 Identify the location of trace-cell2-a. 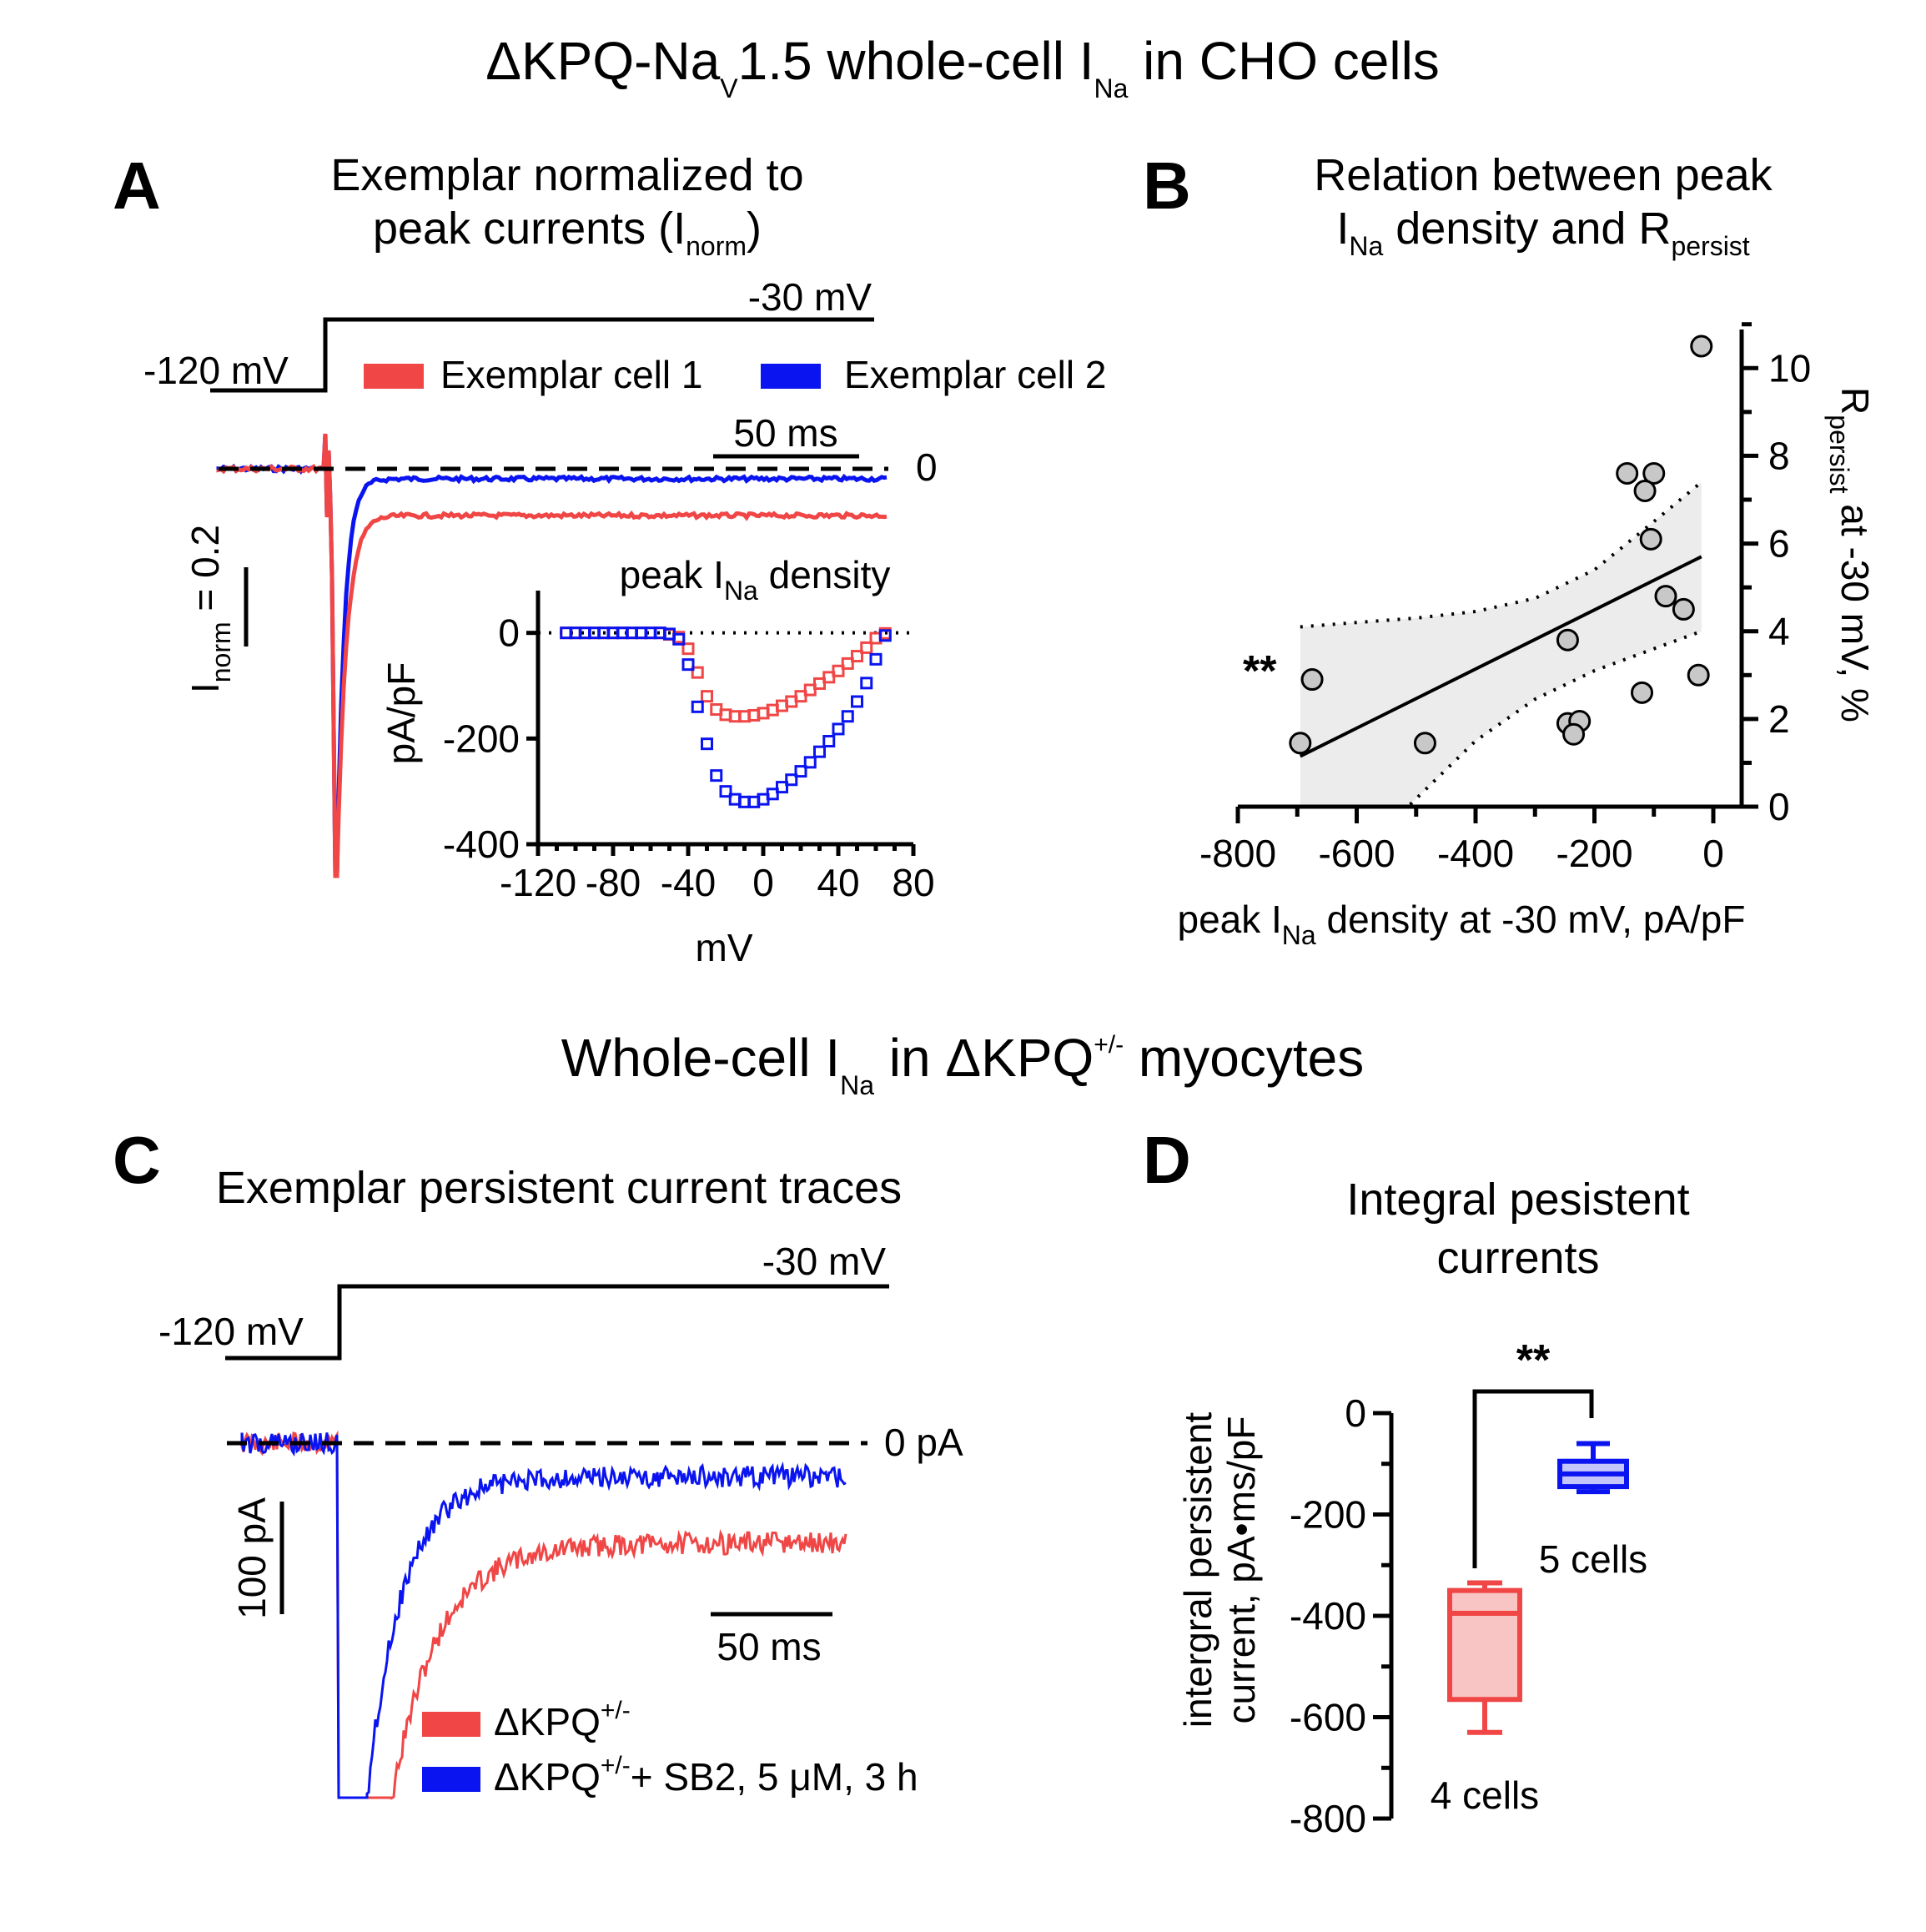
(552, 655).